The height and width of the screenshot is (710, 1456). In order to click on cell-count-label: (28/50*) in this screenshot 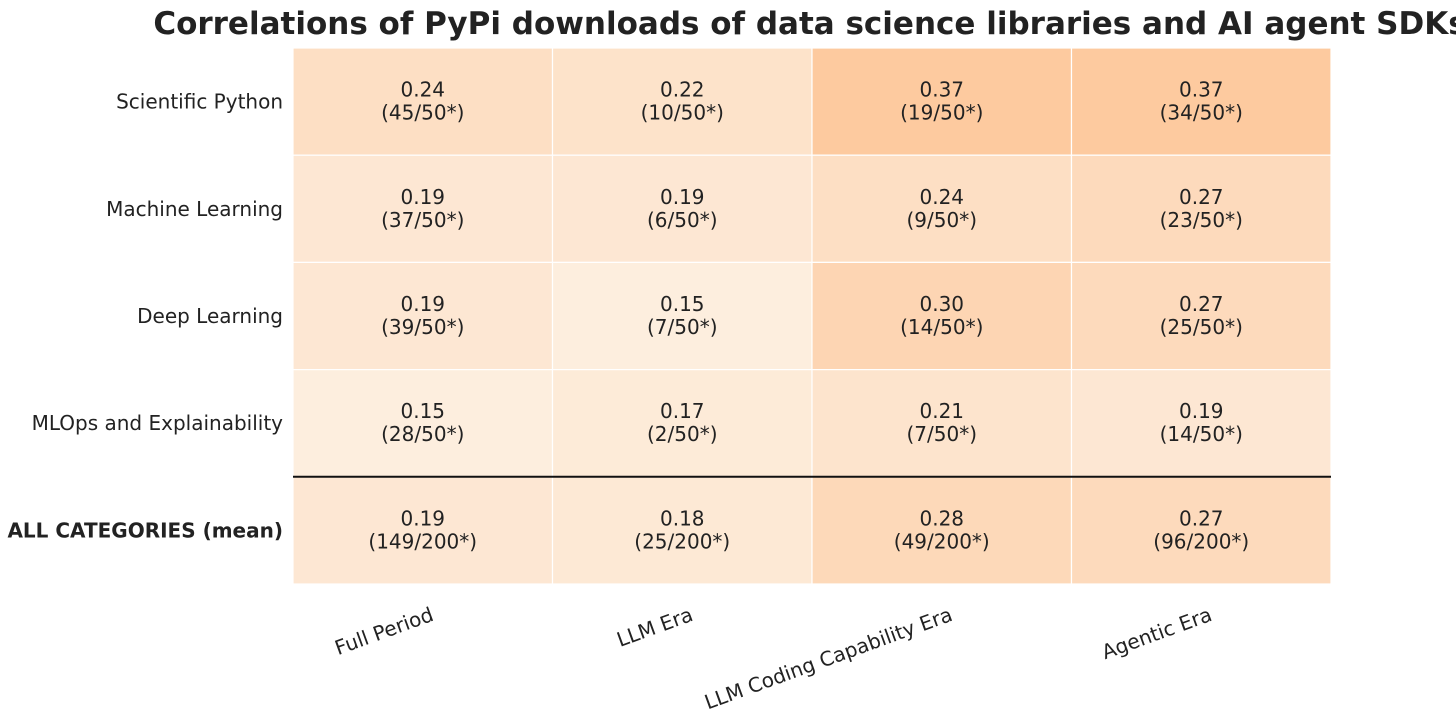, I will do `click(422, 434)`.